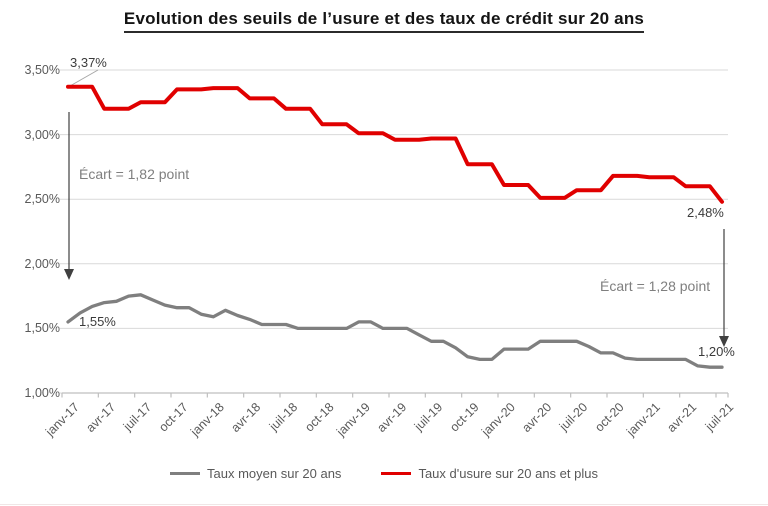 Image resolution: width=768 pixels, height=506 pixels. What do you see at coordinates (705, 212) in the screenshot?
I see `label-end-usure: 2,48%` at bounding box center [705, 212].